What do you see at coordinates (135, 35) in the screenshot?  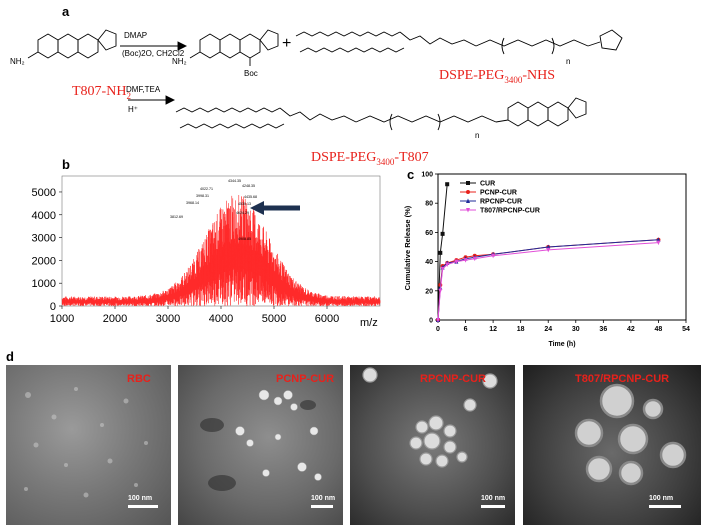 I see `reagent-dmap: DMAP` at bounding box center [135, 35].